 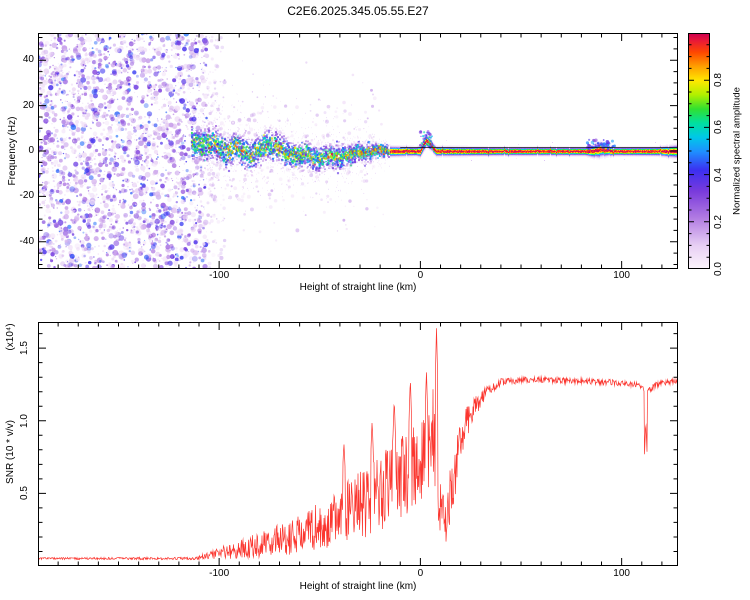 What do you see at coordinates (699, 151) in the screenshot?
I see `colorbar-canvas` at bounding box center [699, 151].